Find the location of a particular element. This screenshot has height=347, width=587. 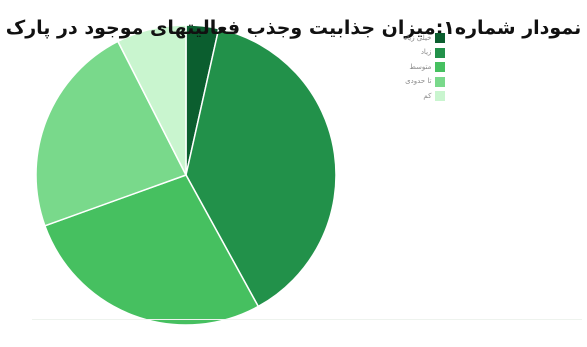

legend-label: تا حدودی is located at coordinates (418, 81).